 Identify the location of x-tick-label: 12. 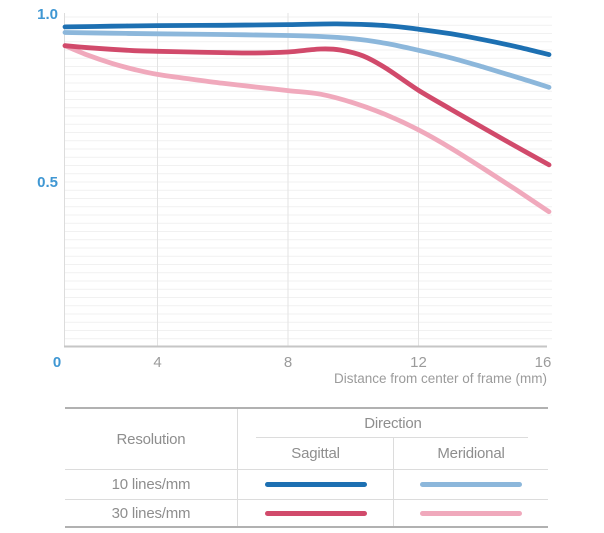
(418, 362).